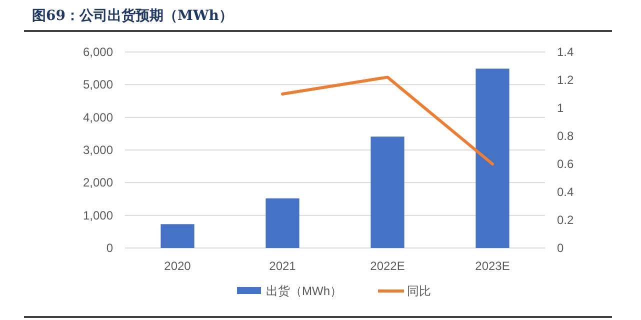 This screenshot has height=320, width=641. I want to click on y-tick-label: 3,000, so click(98, 150).